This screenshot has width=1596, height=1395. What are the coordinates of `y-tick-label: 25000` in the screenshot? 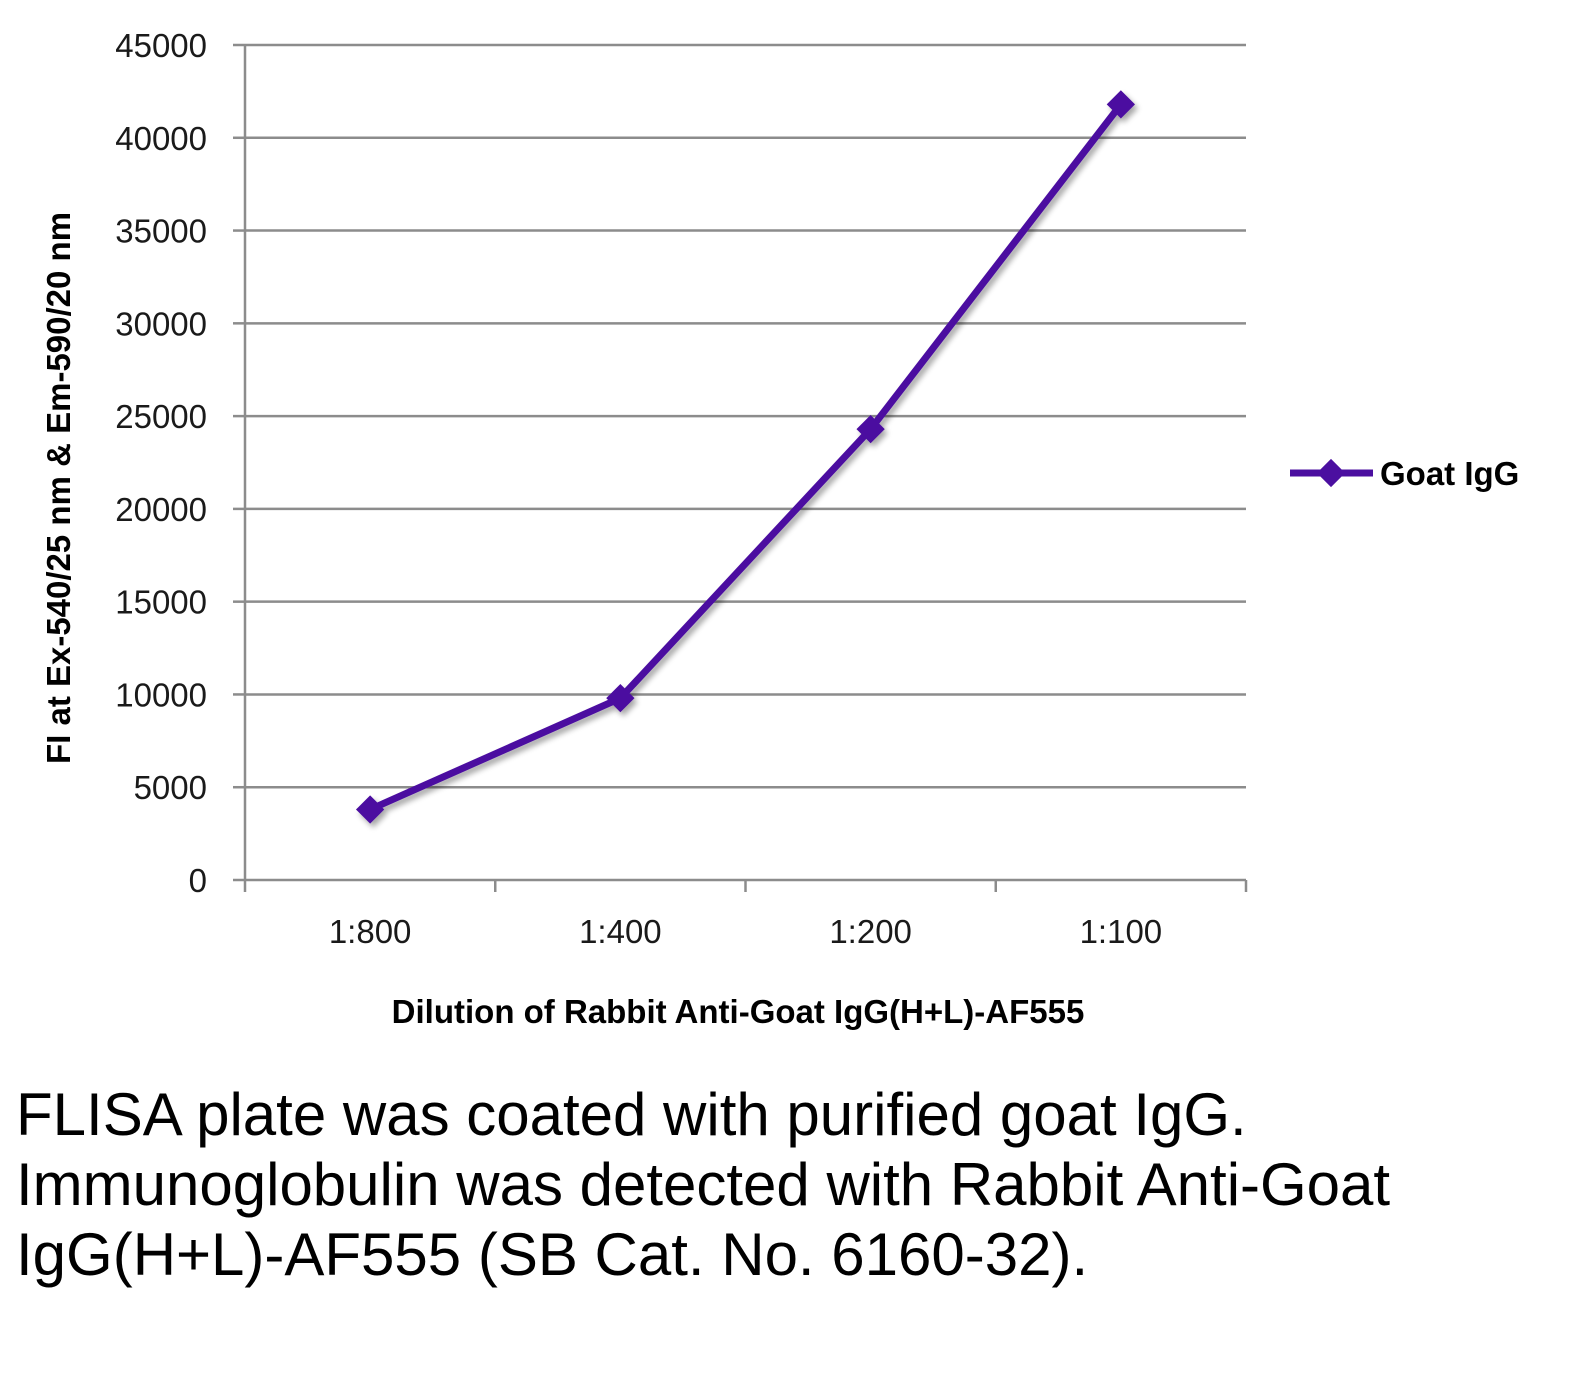 It's located at (161, 416).